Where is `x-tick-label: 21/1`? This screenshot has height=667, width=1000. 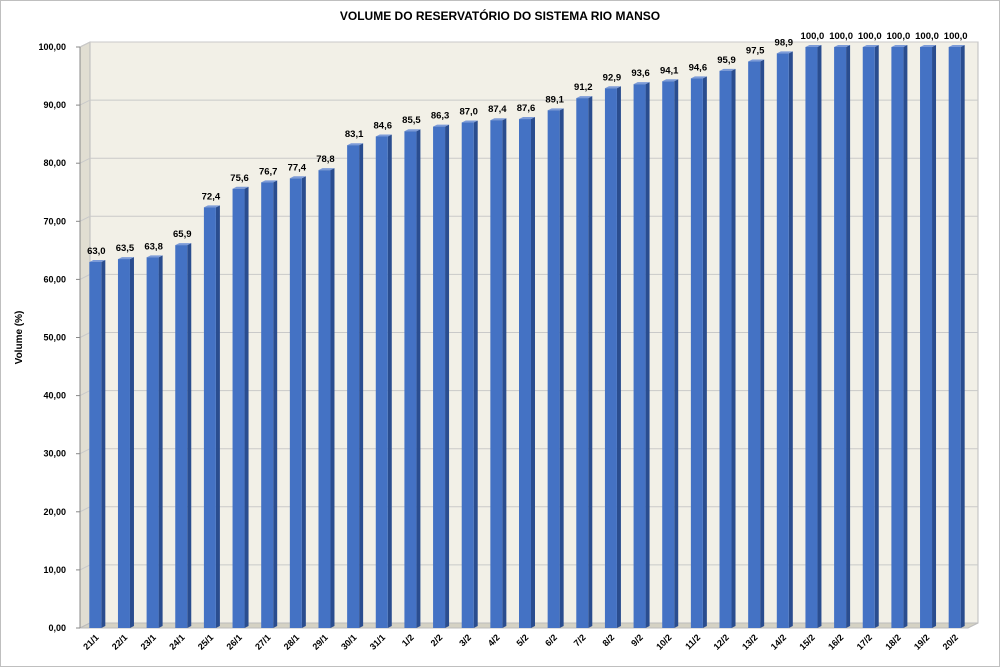
x-tick-label: 21/1 is located at coordinates (90, 641).